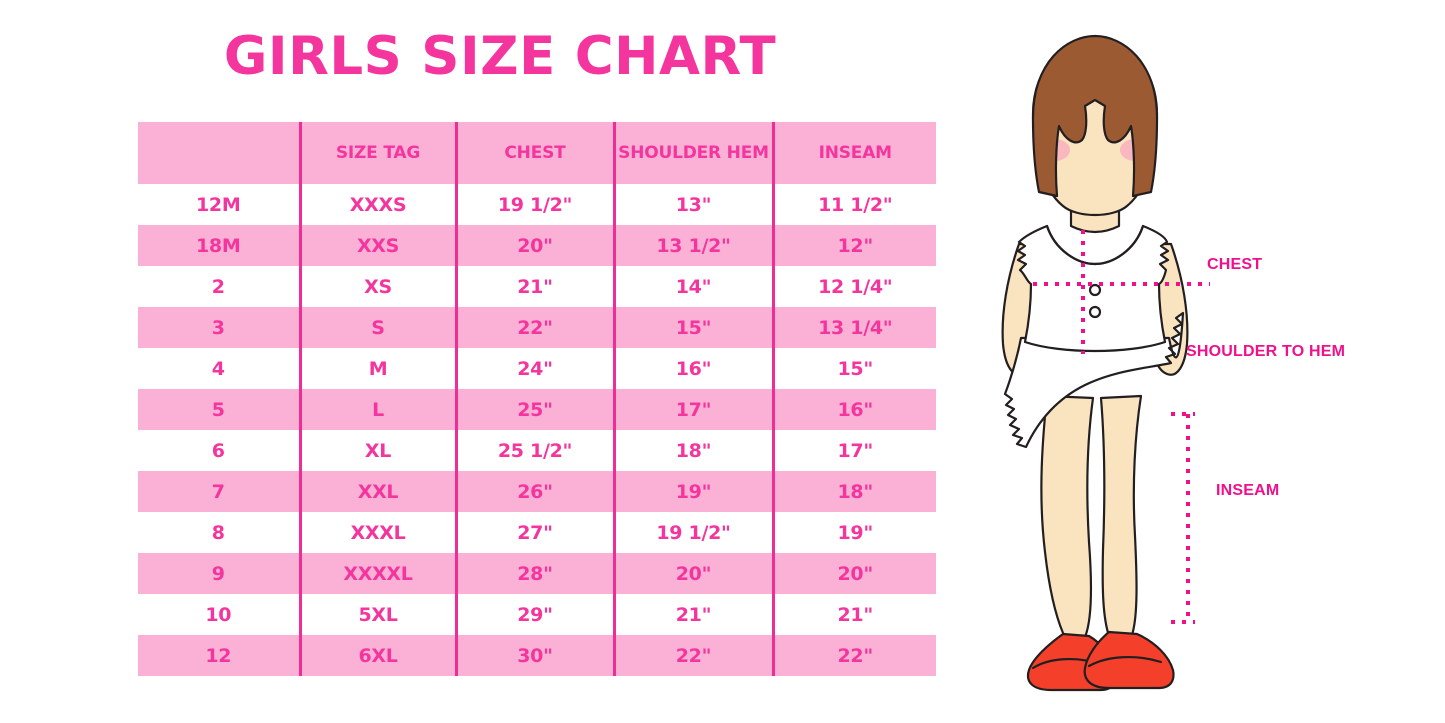 The image size is (1445, 723). I want to click on cell-inseam: 12 1/4", so click(853, 286).